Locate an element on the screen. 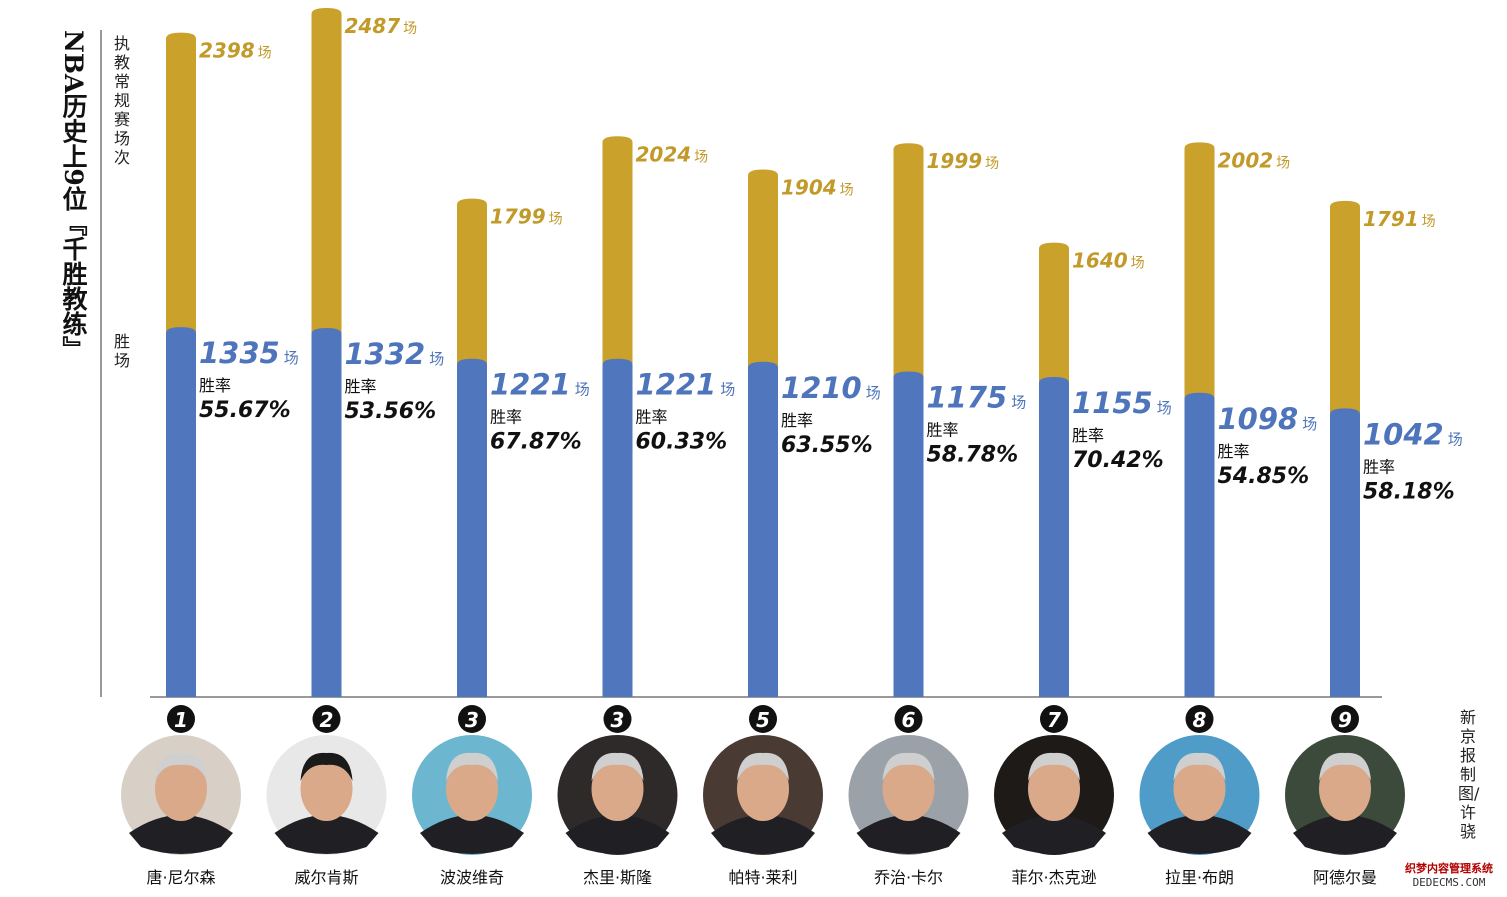 Image resolution: width=1507 pixels, height=897 pixels. watermark-cn: 织梦内容管理系统 is located at coordinates (1449, 868).